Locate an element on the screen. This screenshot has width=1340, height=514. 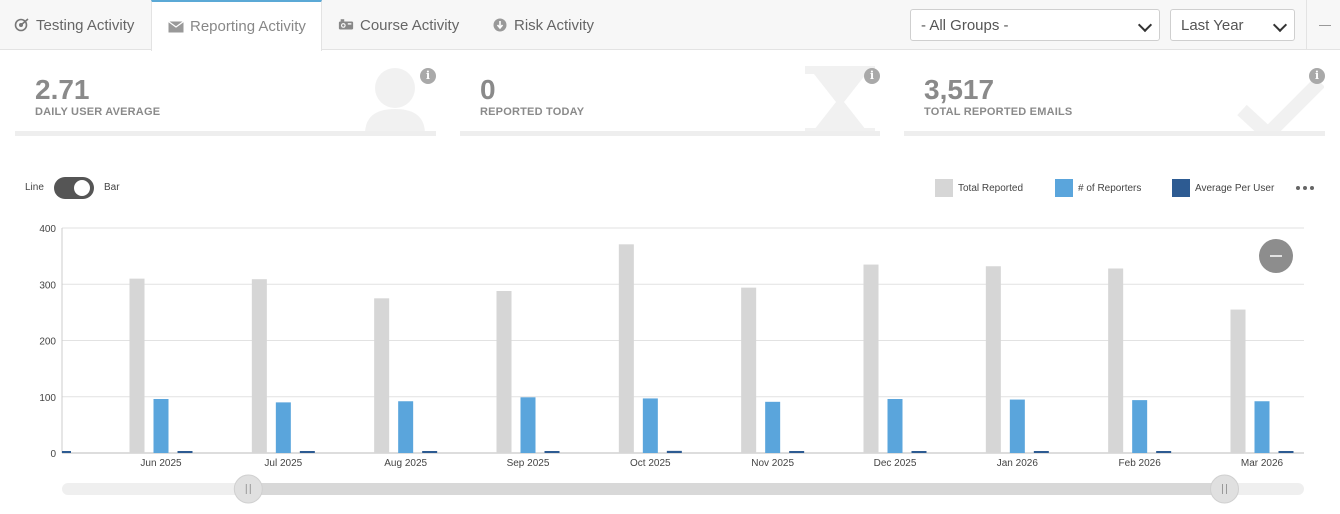
range-slider-handle-end is located at coordinates (1225, 489).